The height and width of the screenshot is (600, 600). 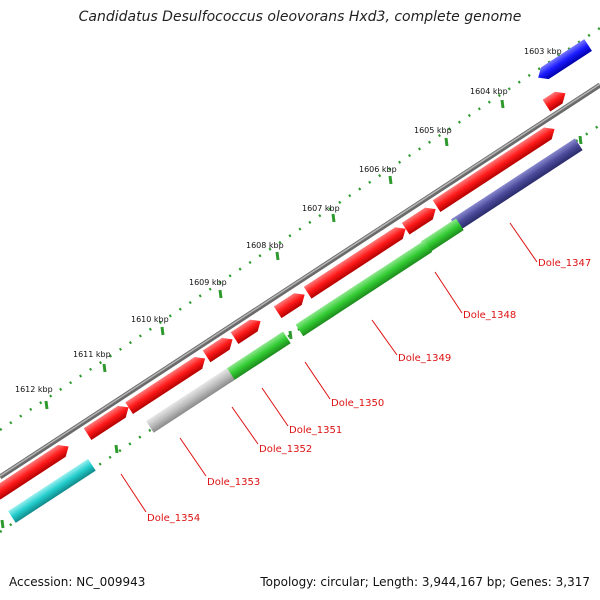 I want to click on gene-bar-red-d, so click(x=289, y=306).